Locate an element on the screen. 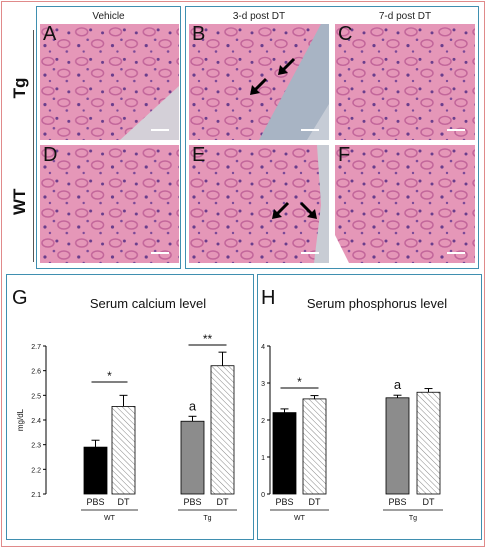 Image resolution: width=488 pixels, height=550 pixels. chart-title: Serum calcium level is located at coordinates (148, 303).